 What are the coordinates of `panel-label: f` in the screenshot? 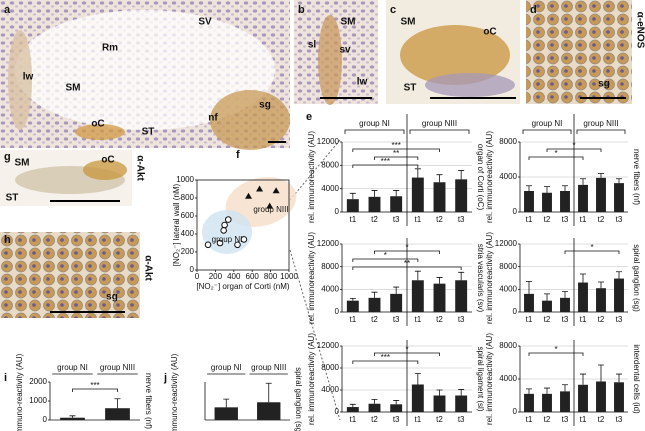 It's located at (238, 155).